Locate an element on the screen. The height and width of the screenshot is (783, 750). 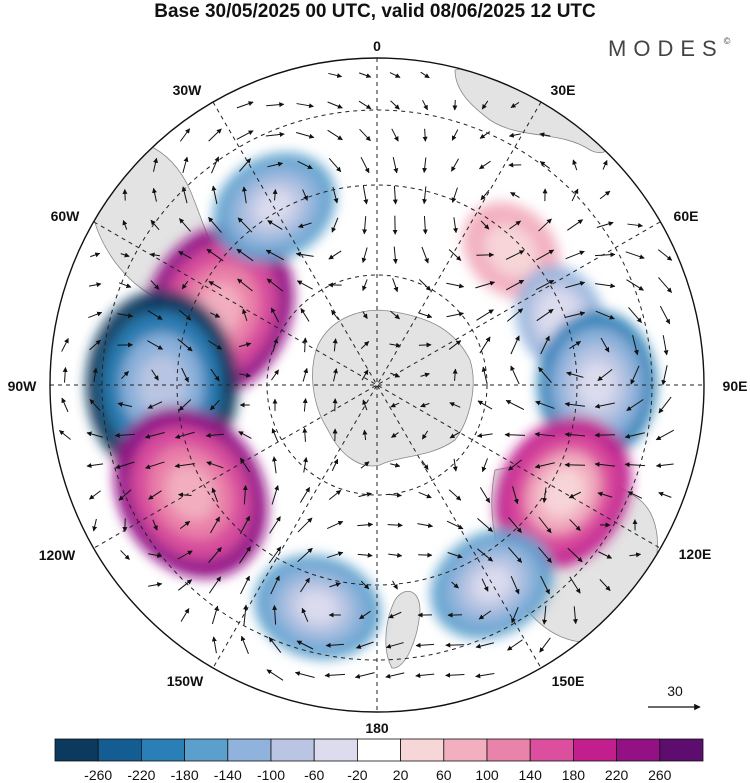
colorbar-label: -260 is located at coordinates (98, 775).